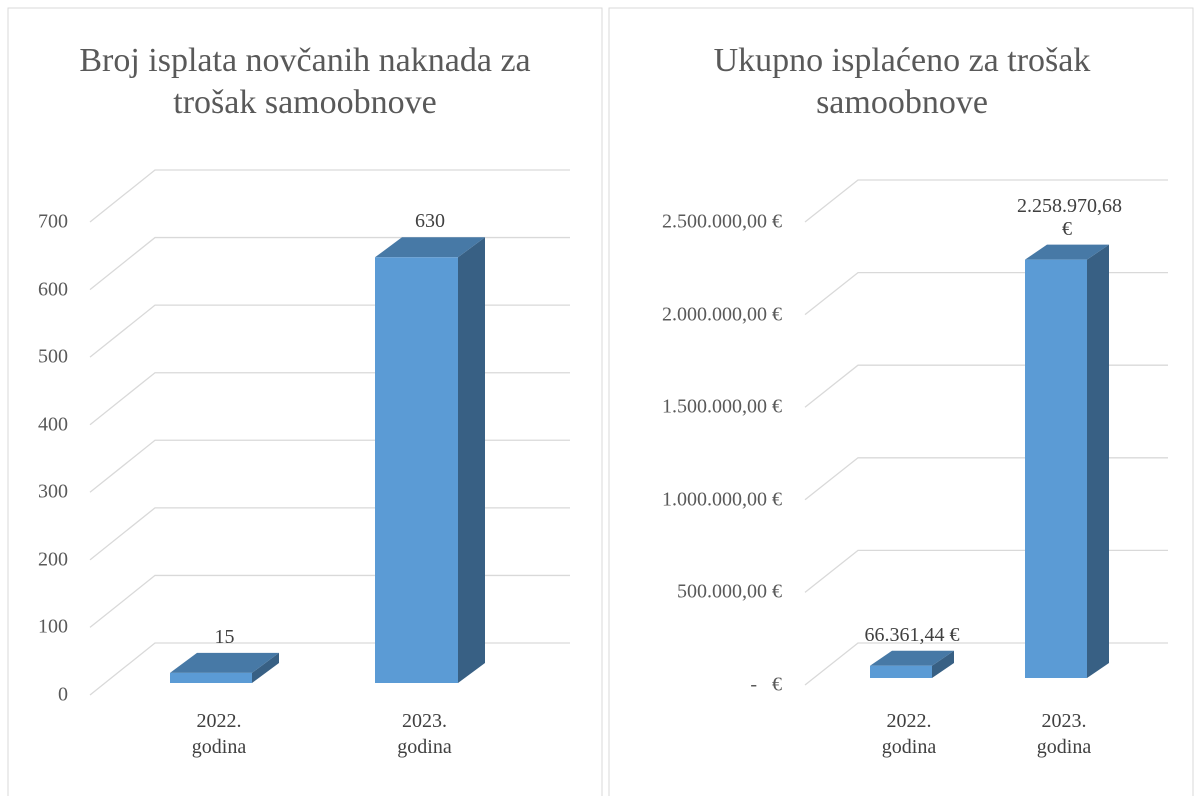 This screenshot has height=796, width=1194. Describe the element at coordinates (430, 221) in the screenshot. I see `data-label: 630` at that location.